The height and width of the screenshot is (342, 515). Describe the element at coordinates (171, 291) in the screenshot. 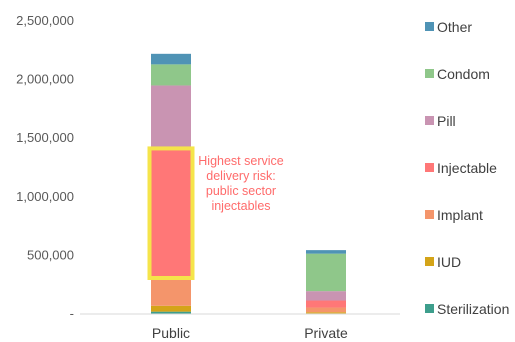

I see `bar-segment-implant-public` at that location.